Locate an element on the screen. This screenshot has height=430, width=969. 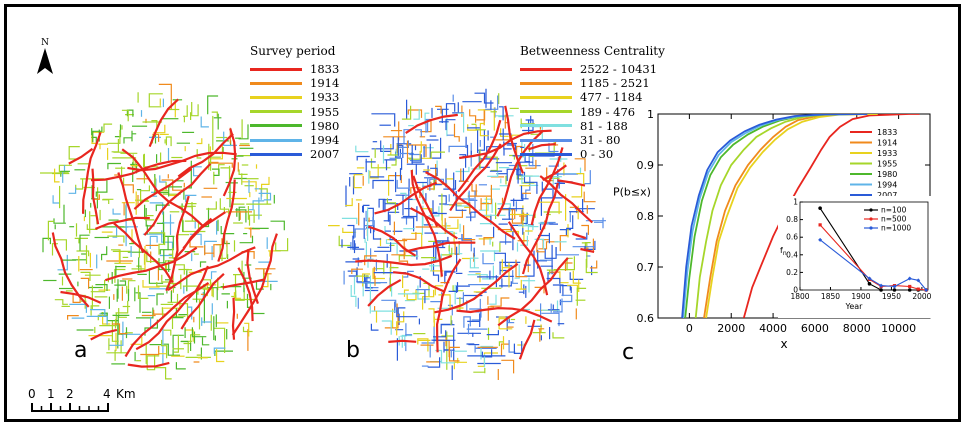
x-tick-label: 8000 is located at coordinates (857, 328).